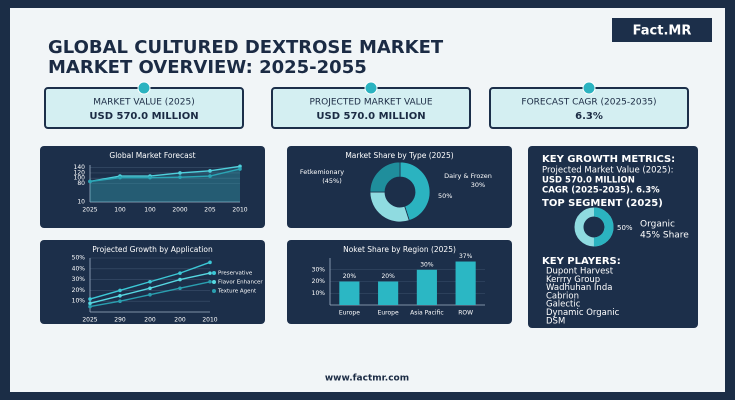 Image resolution: width=735 pixels, height=400 pixels. Describe the element at coordinates (152, 249) in the screenshot. I see `chart-title: Projected Growth by Application` at that location.